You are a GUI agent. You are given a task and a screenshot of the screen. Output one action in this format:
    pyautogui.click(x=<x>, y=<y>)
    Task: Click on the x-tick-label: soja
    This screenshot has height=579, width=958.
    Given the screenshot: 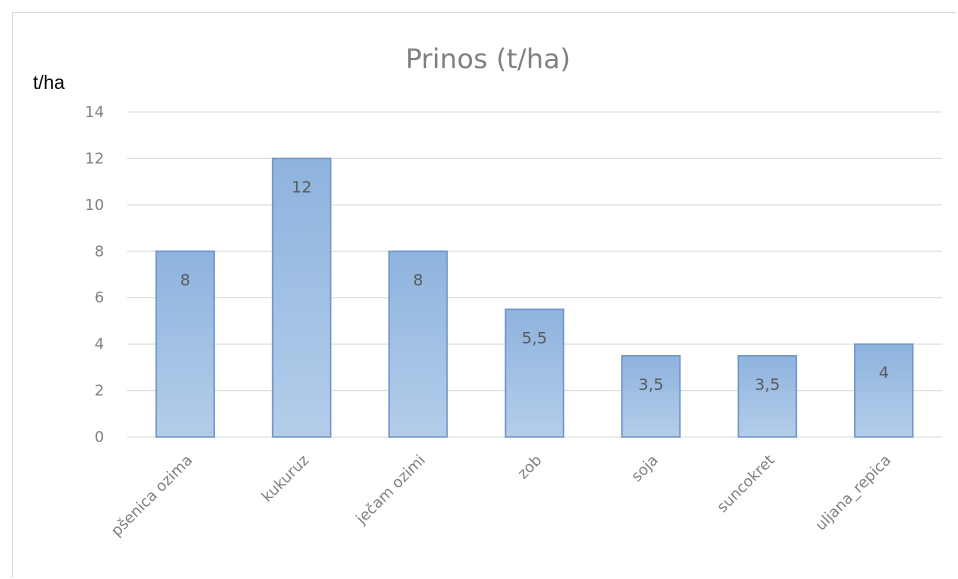 What is the action you would take?
    pyautogui.click(x=645, y=468)
    